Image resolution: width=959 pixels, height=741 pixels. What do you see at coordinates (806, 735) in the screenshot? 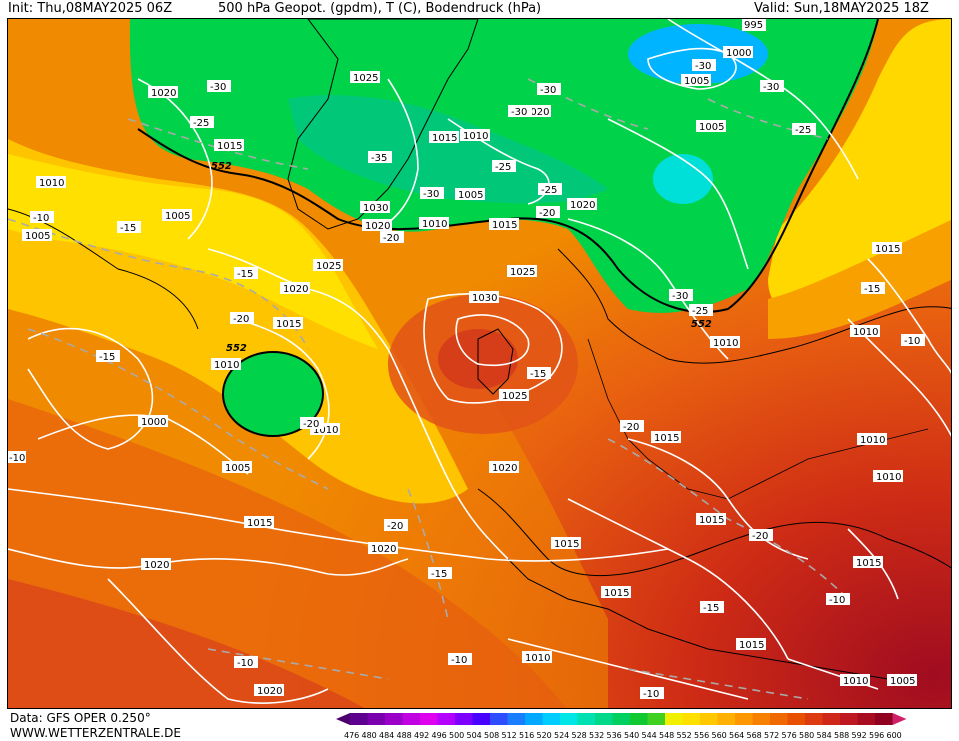
I see `colorbar-tick-label: 580` at bounding box center [806, 735].